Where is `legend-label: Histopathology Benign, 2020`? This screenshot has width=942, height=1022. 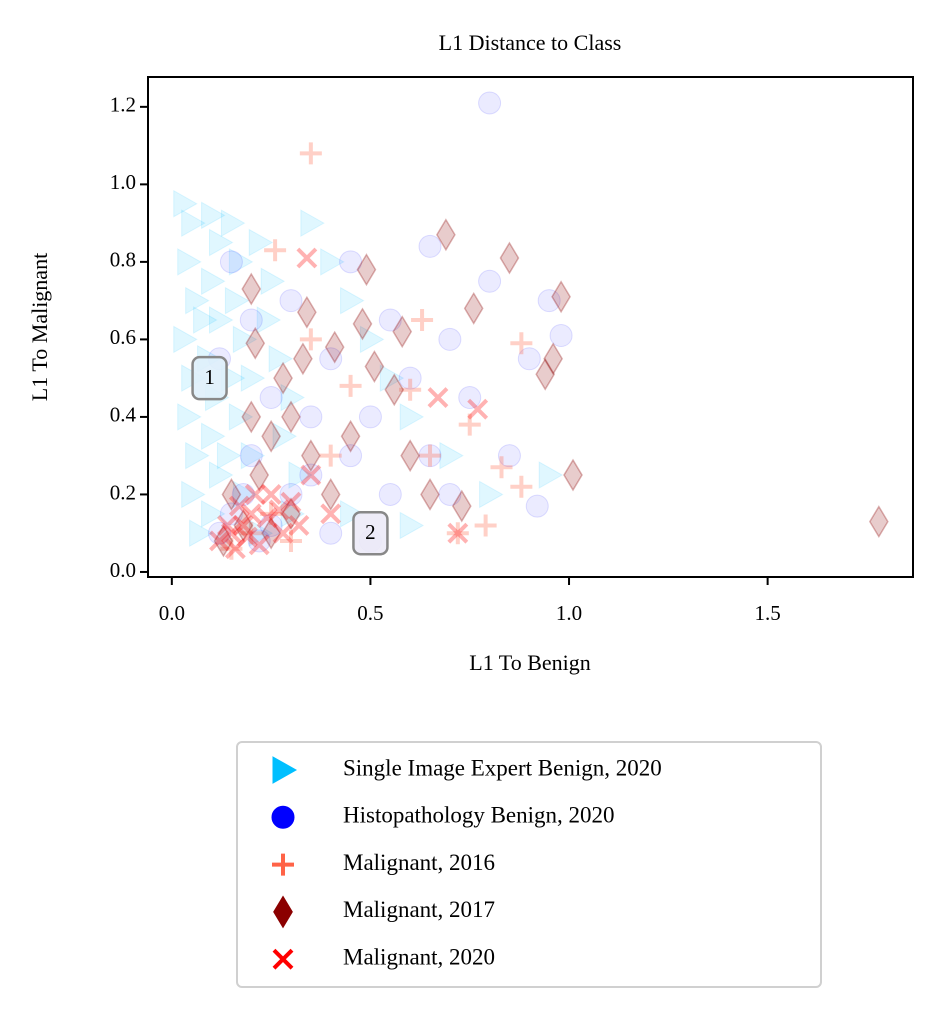
legend-label: Histopathology Benign, 2020 is located at coordinates (479, 815).